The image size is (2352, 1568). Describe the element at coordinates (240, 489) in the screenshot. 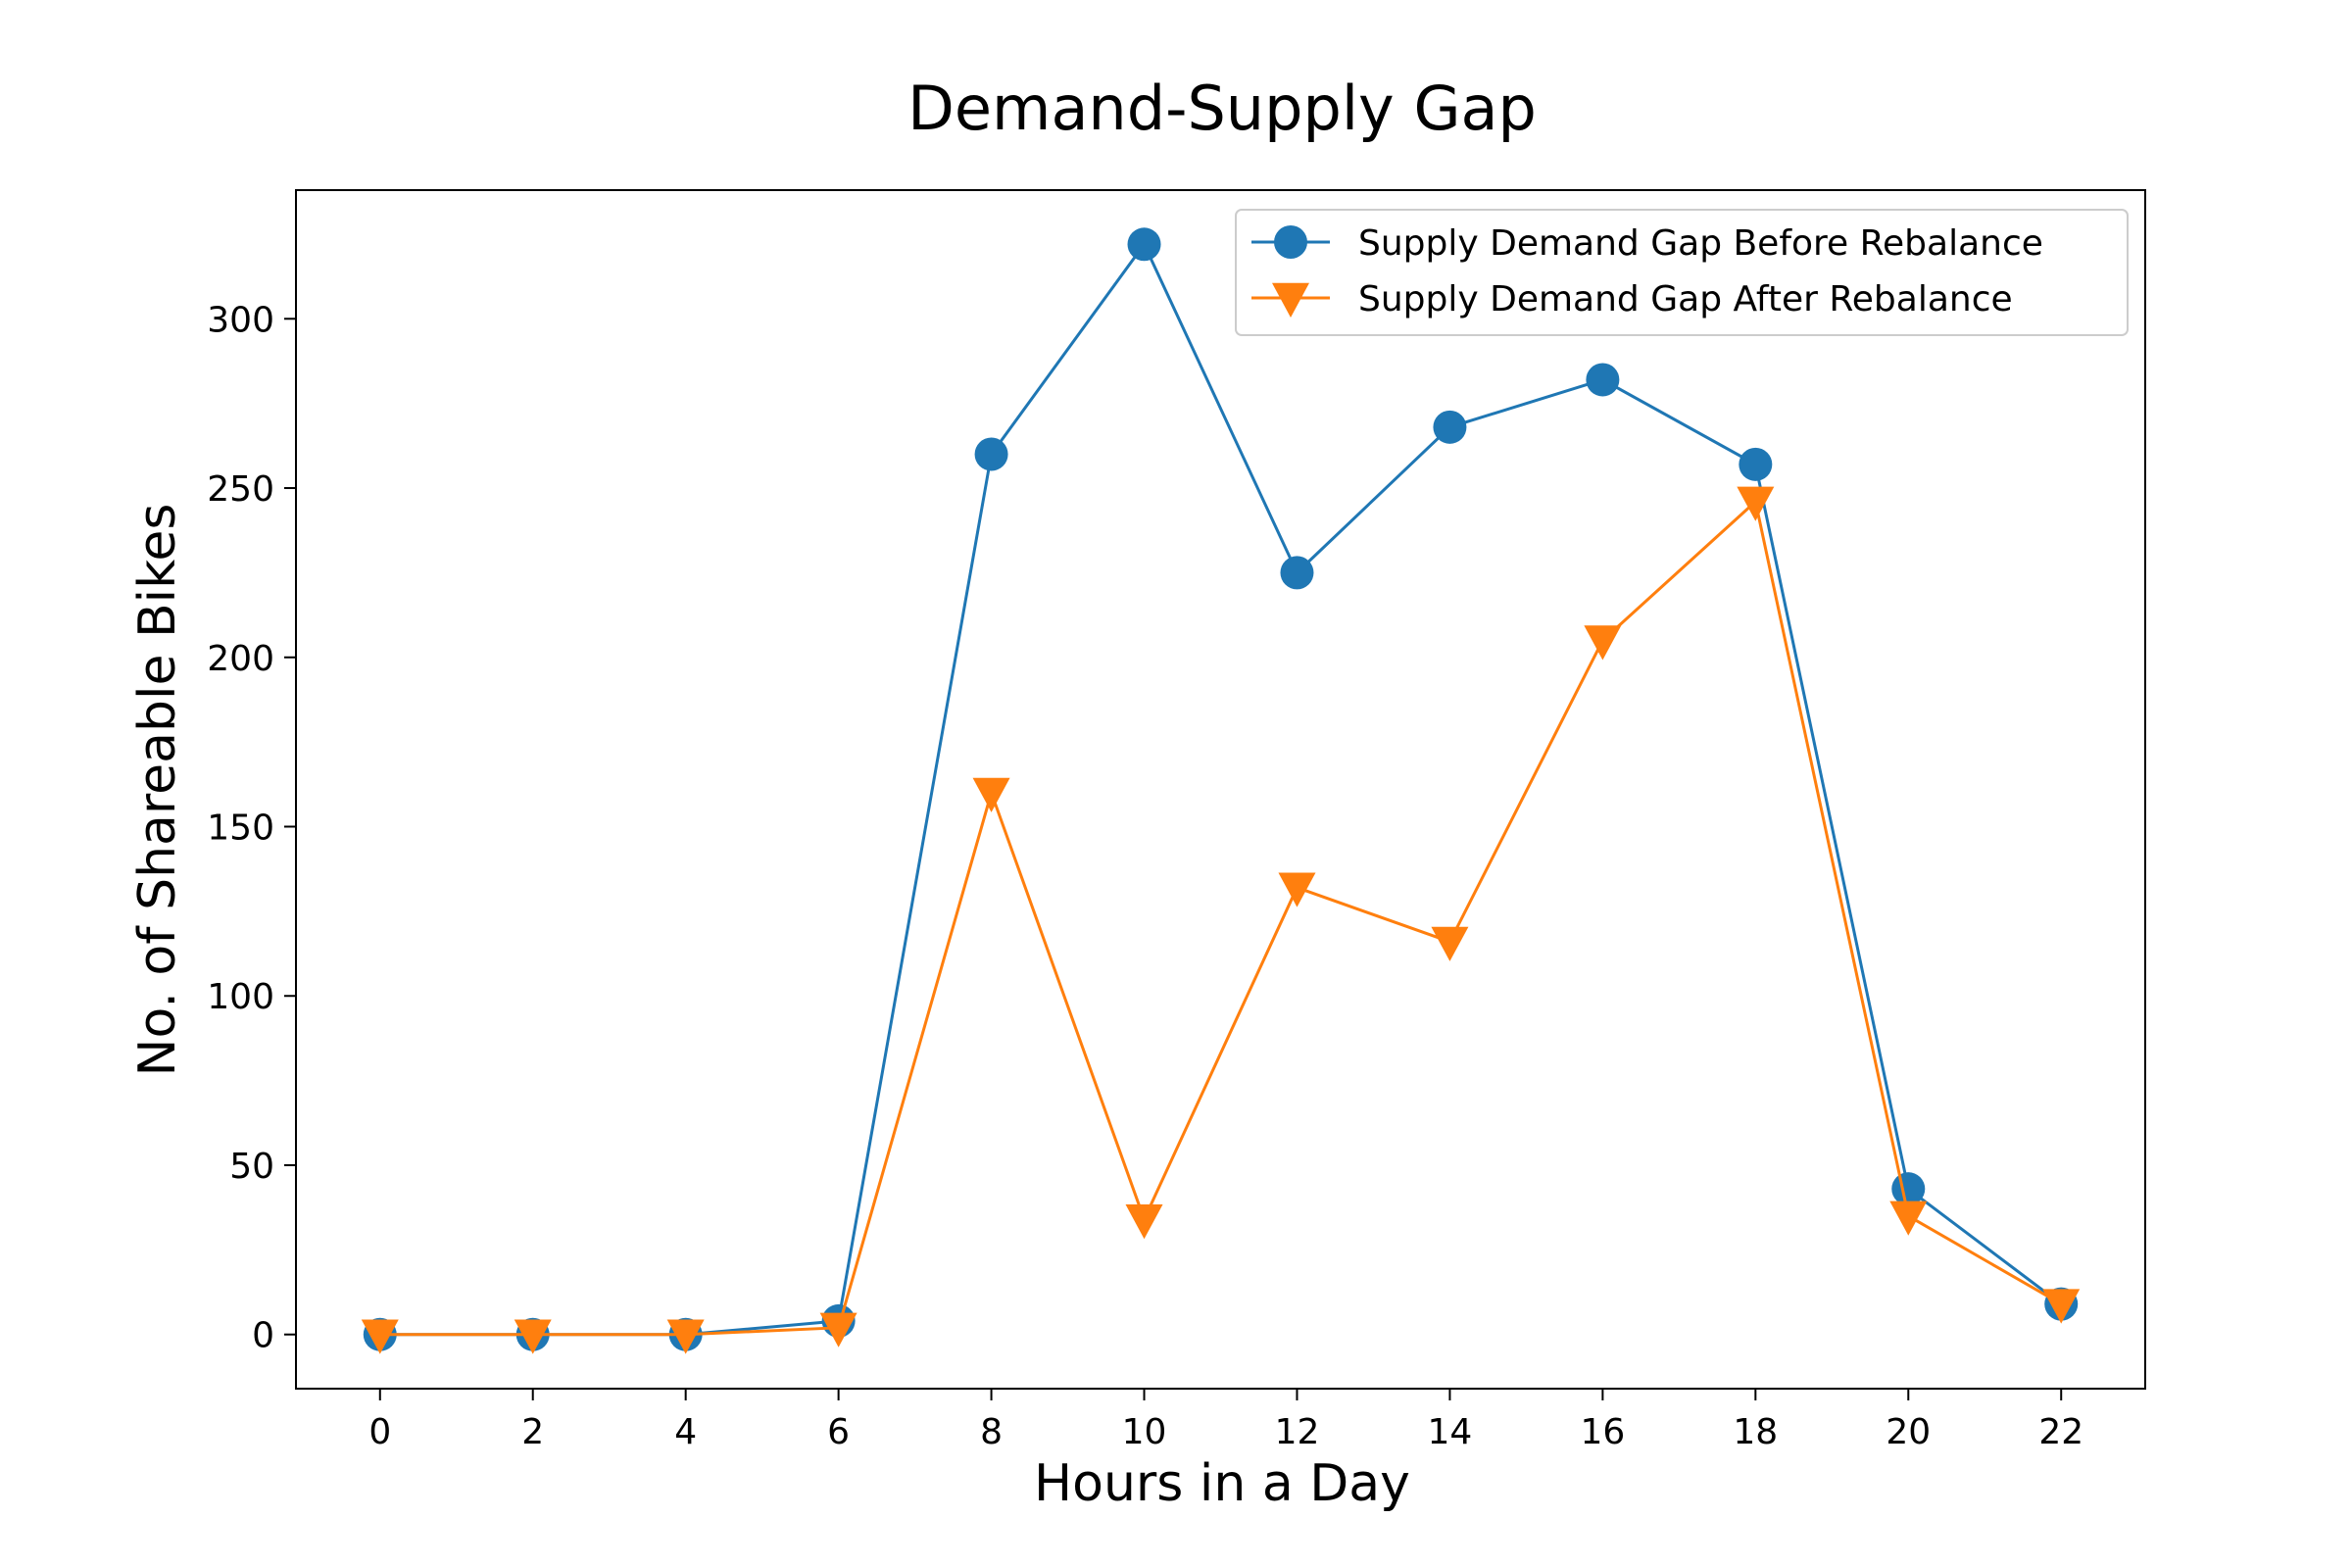

I see `y-tick-label: 250` at that location.